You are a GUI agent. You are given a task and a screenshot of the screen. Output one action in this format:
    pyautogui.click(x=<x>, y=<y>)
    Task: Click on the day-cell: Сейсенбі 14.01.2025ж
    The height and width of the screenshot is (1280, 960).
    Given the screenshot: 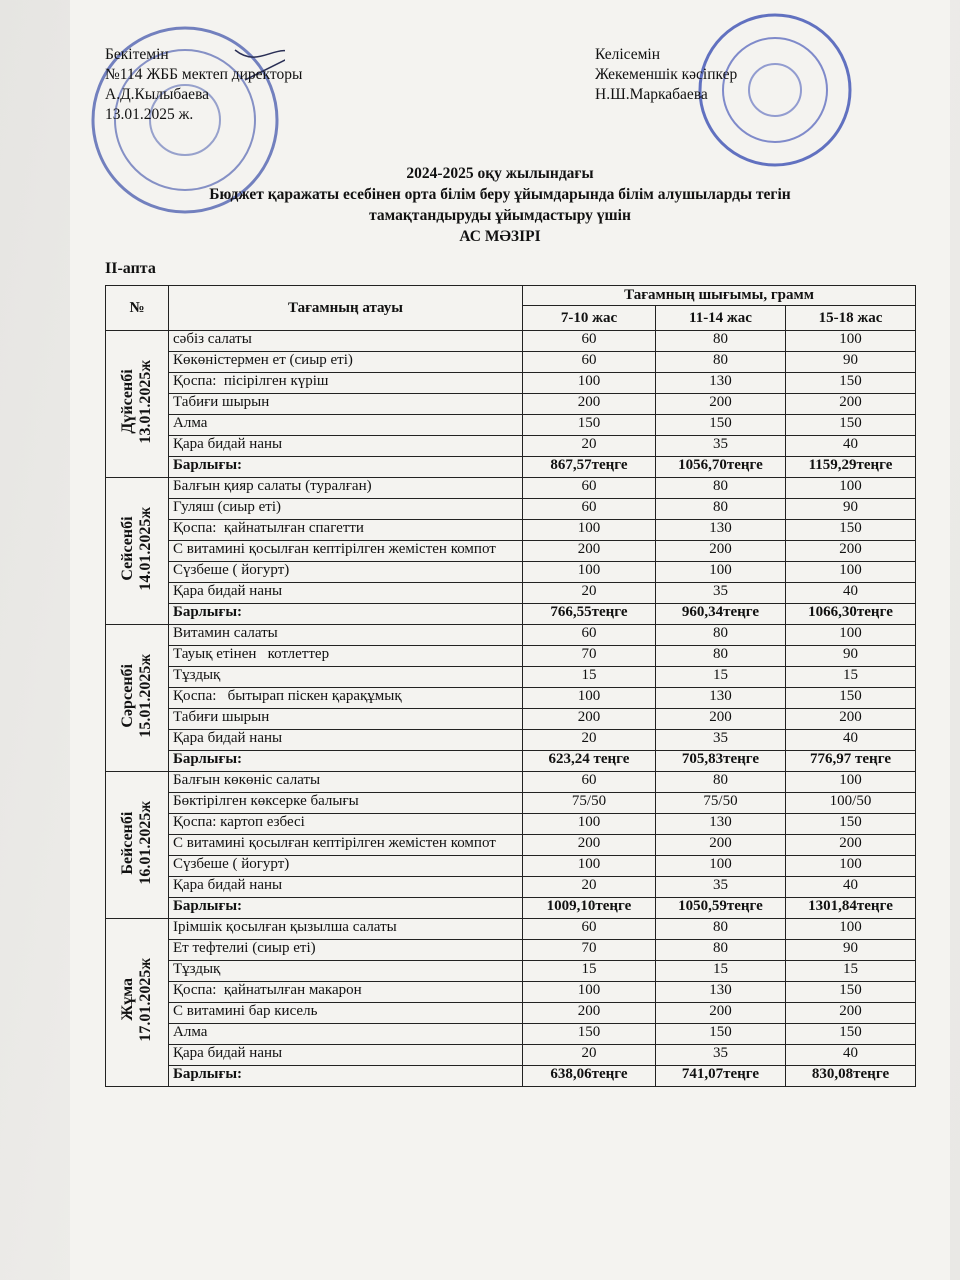 What is the action you would take?
    pyautogui.click(x=137, y=551)
    